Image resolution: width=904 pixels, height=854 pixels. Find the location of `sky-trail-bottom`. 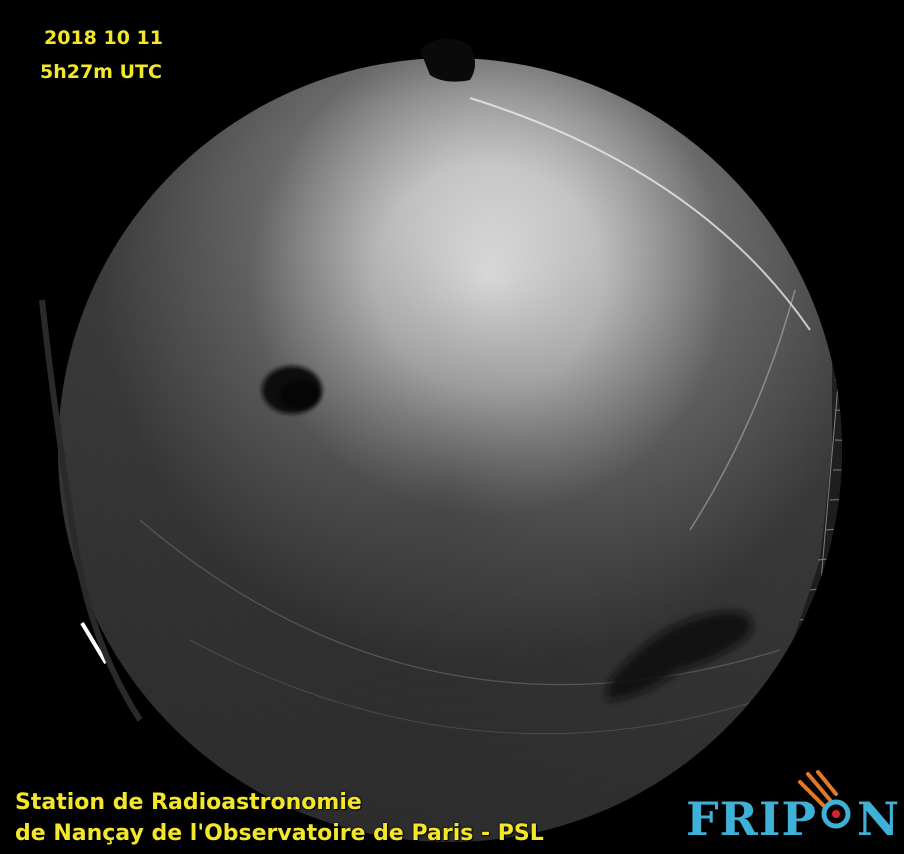

sky-trail-bottom is located at coordinates (475, 687).